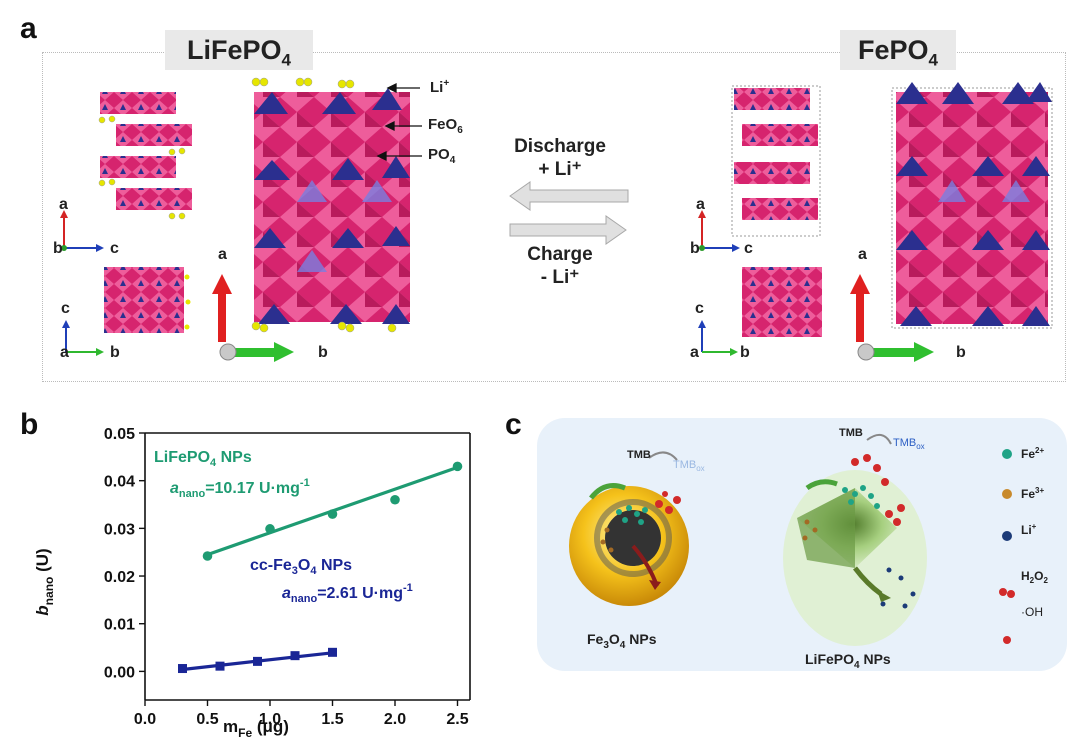 The width and height of the screenshot is (1075, 748). What do you see at coordinates (1029, 529) in the screenshot?
I see `li-legend-label: Li+` at bounding box center [1029, 529].